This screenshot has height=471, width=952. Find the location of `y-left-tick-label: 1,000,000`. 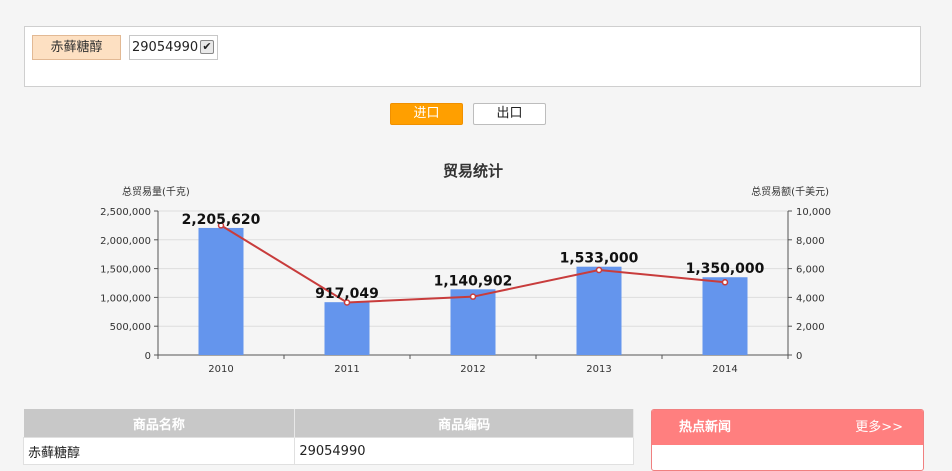

y-left-tick-label: 1,000,000 is located at coordinates (125, 298).